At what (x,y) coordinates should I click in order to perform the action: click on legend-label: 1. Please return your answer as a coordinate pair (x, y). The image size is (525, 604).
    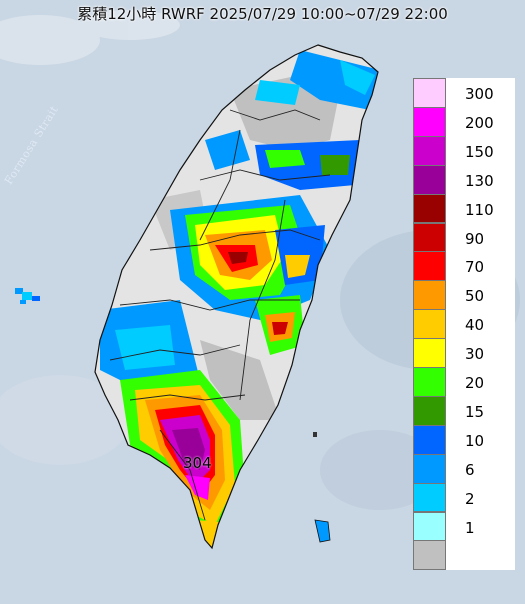
    Looking at the image, I should click on (470, 527).